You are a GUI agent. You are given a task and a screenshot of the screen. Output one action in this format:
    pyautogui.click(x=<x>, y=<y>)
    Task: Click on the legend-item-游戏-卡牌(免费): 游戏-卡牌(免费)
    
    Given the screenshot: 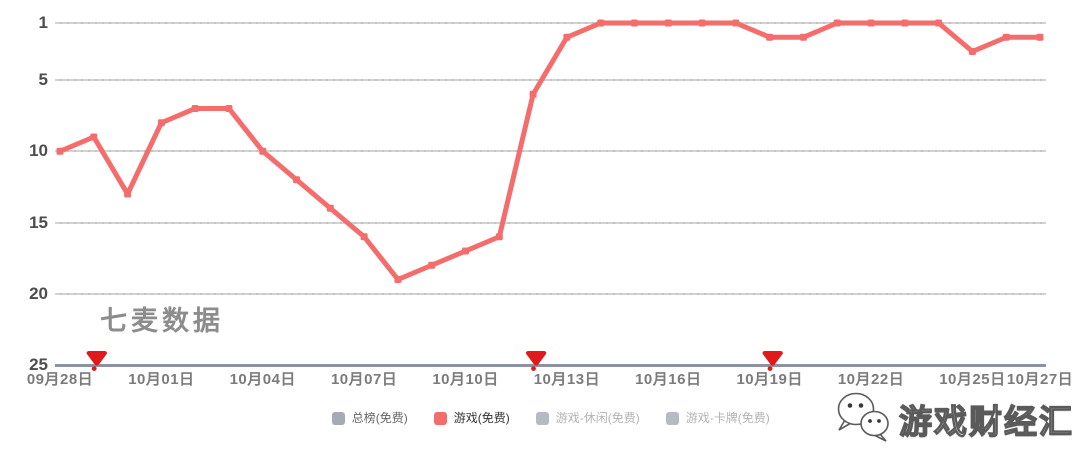 What is the action you would take?
    pyautogui.click(x=717, y=418)
    